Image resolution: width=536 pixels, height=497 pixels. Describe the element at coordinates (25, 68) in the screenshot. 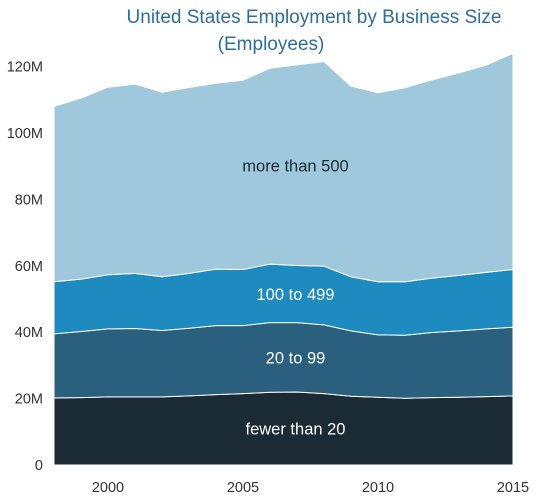

I see `y-tick-label: 120M` at that location.